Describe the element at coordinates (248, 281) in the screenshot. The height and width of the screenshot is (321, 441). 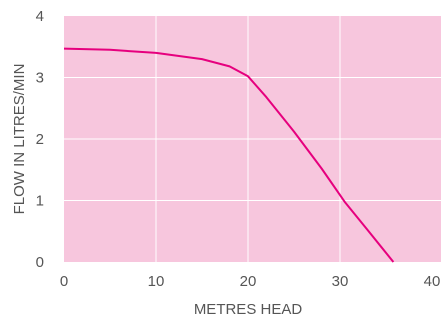
I see `x-tick-label: 20` at that location.